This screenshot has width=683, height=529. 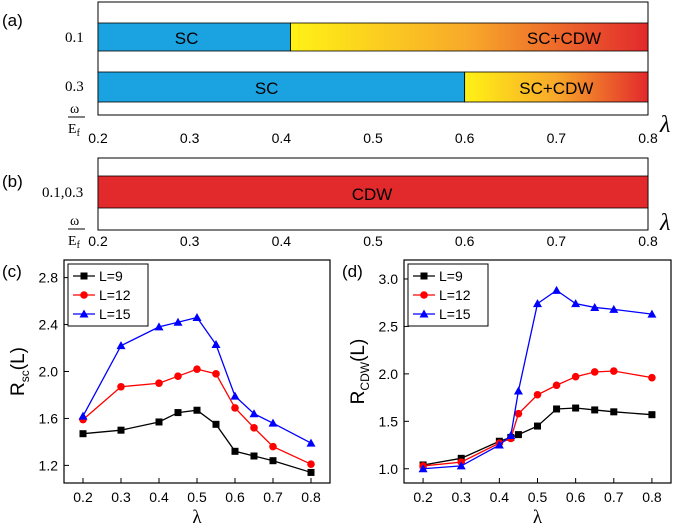 What do you see at coordinates (282, 241) in the screenshot?
I see `x-b-tick-label: 0.4` at bounding box center [282, 241].